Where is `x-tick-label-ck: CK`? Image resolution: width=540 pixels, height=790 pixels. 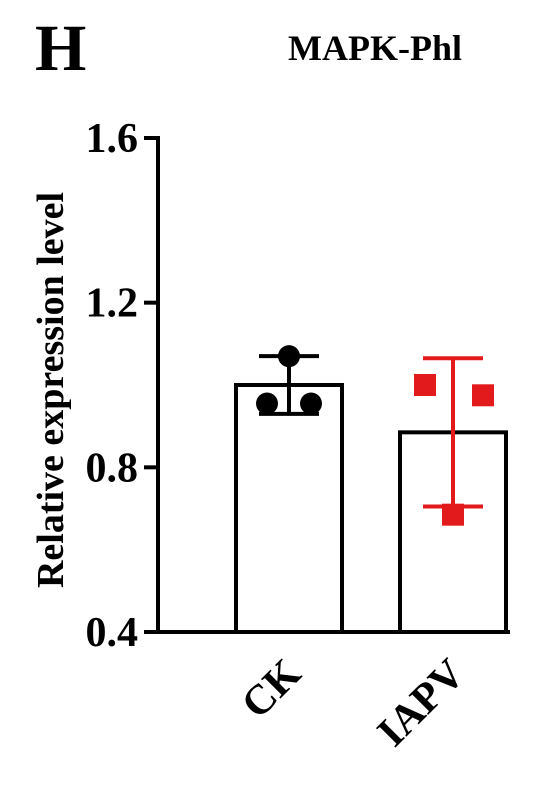
x-tick-label-ck: CK is located at coordinates (271, 688).